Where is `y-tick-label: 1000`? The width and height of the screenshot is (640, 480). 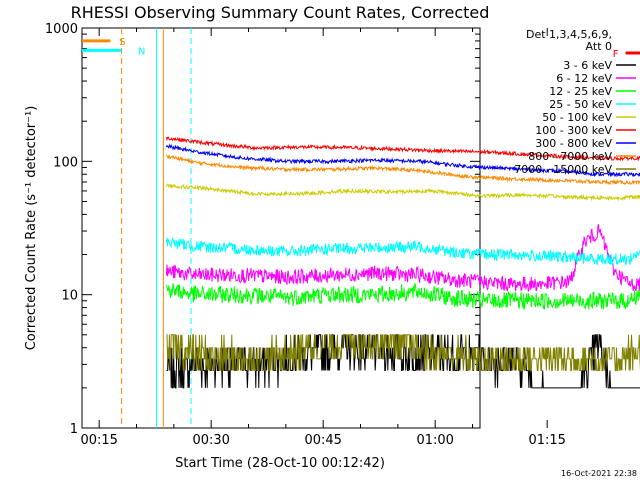 y-tick-label: 1000 is located at coordinates (61, 29).